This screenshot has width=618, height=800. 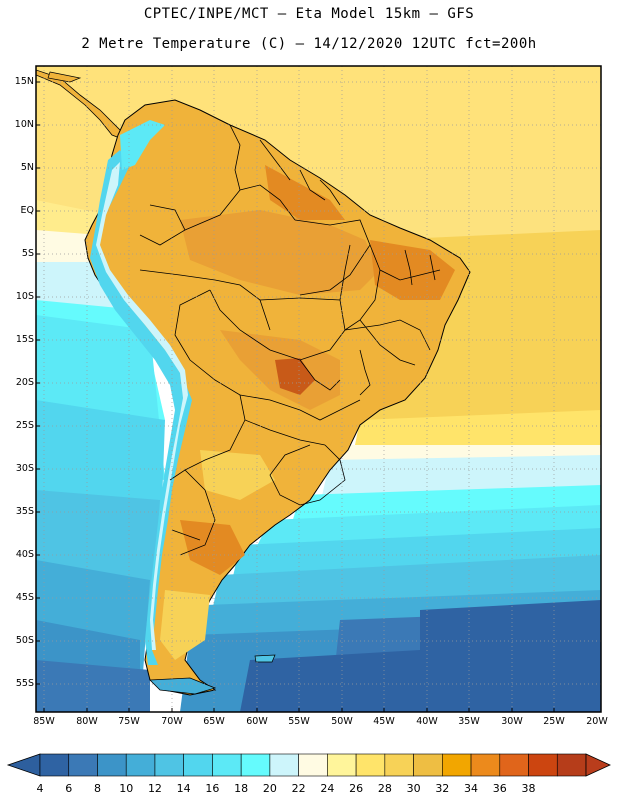 I want to click on colorbar-label: 14, so click(x=183, y=788).